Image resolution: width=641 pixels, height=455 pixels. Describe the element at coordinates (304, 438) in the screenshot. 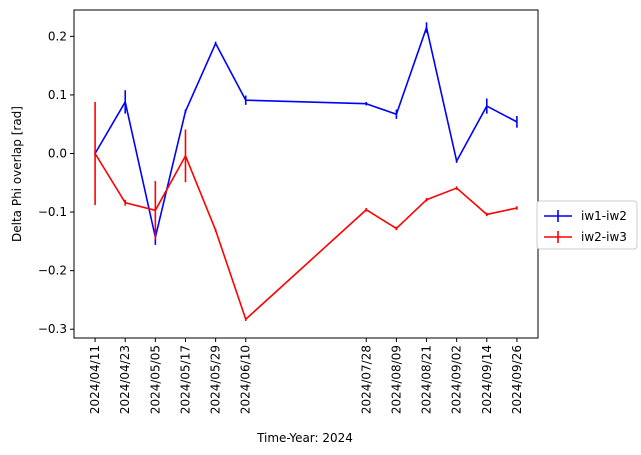

I see `x-axis-label: Time-Year: 2024` at that location.